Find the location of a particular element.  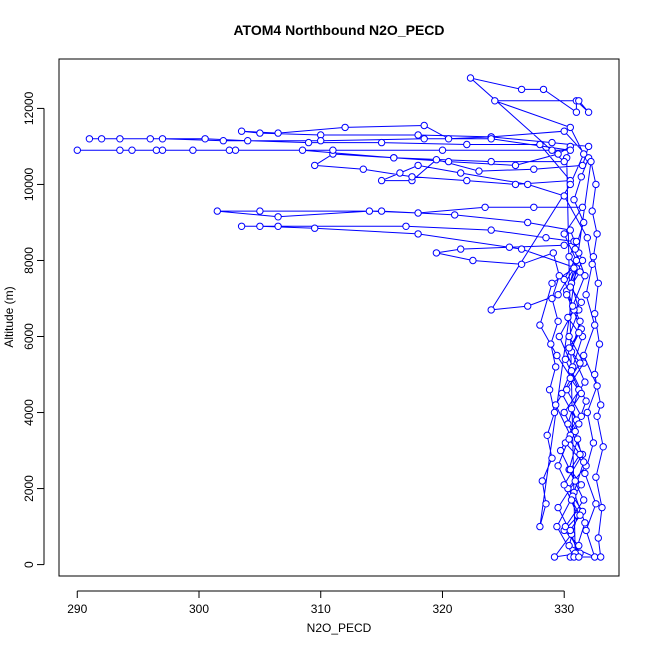

y-tick-label: 10000 is located at coordinates (29, 184).